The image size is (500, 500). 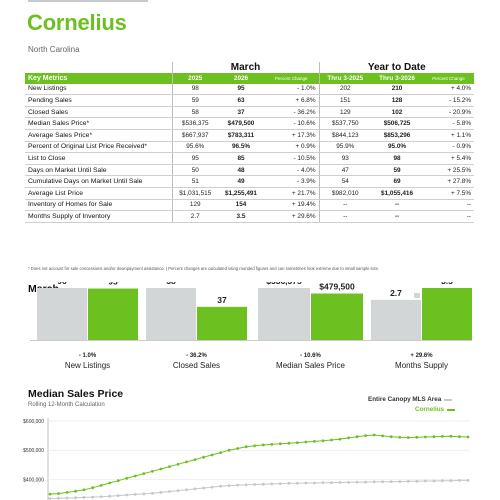 I want to click on percent-change-ytd: + 1.1%, so click(x=449, y=135).